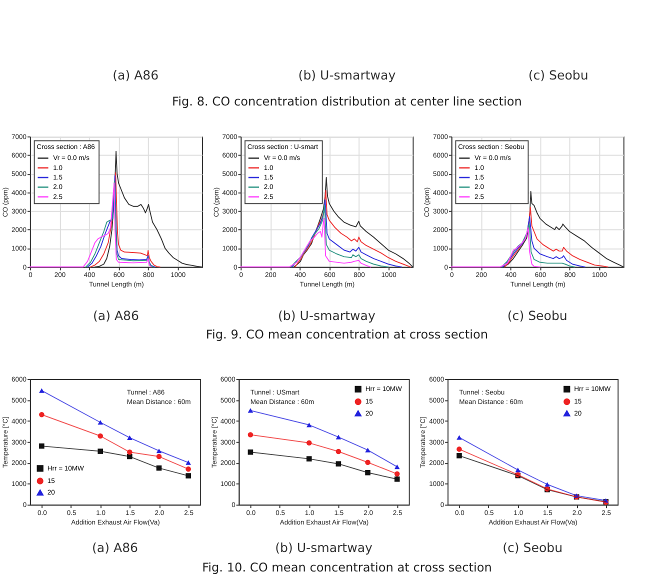 The height and width of the screenshot is (582, 664). What do you see at coordinates (347, 334) in the screenshot?
I see `text: Fig. 9. CO mean concentration at cross section` at bounding box center [347, 334].